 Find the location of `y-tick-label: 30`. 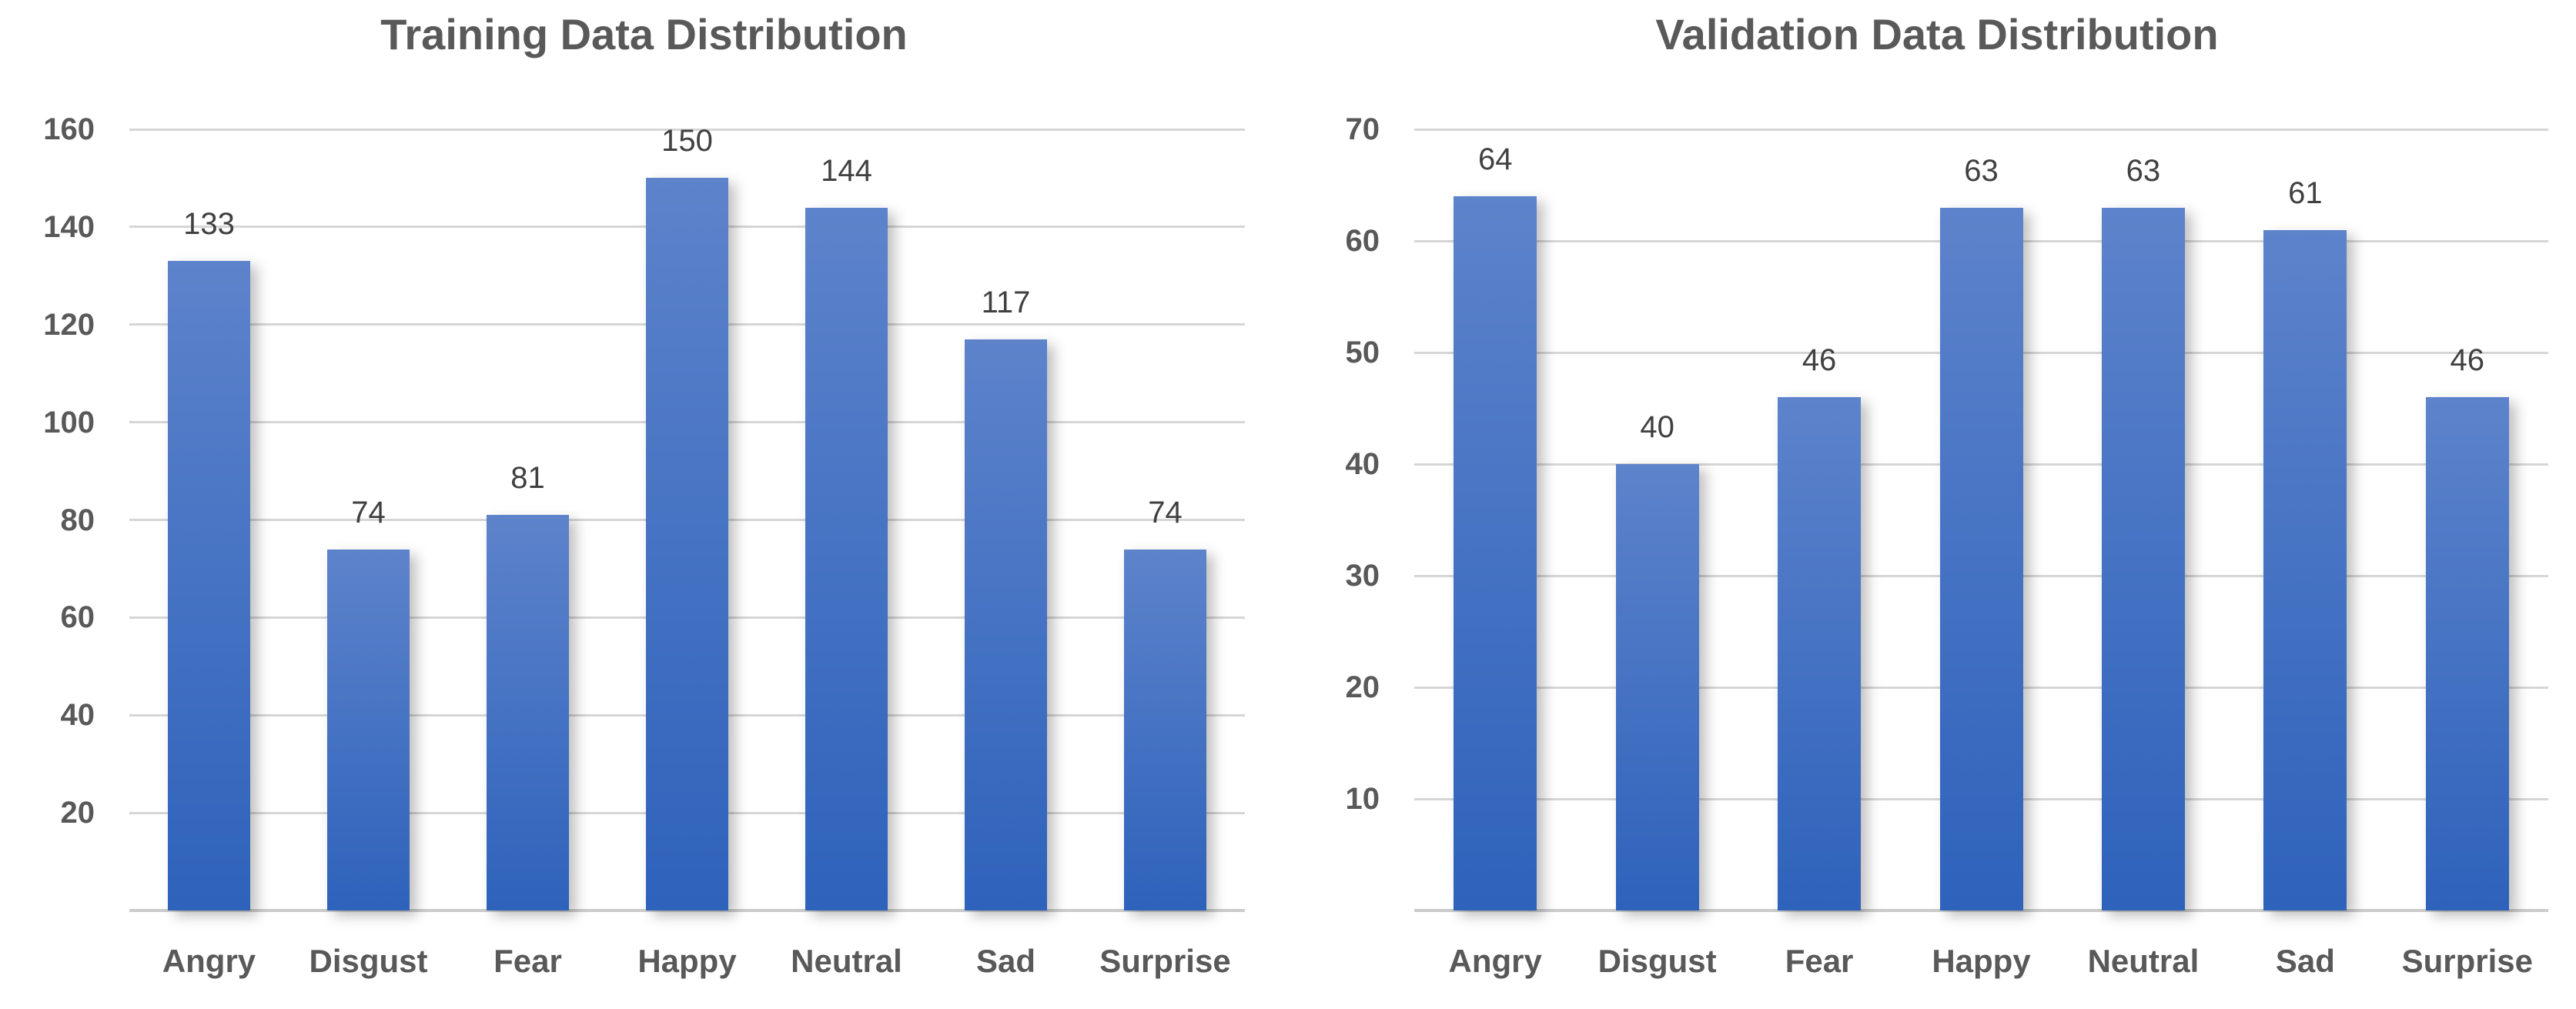

y-tick-label: 30 is located at coordinates (1362, 576).